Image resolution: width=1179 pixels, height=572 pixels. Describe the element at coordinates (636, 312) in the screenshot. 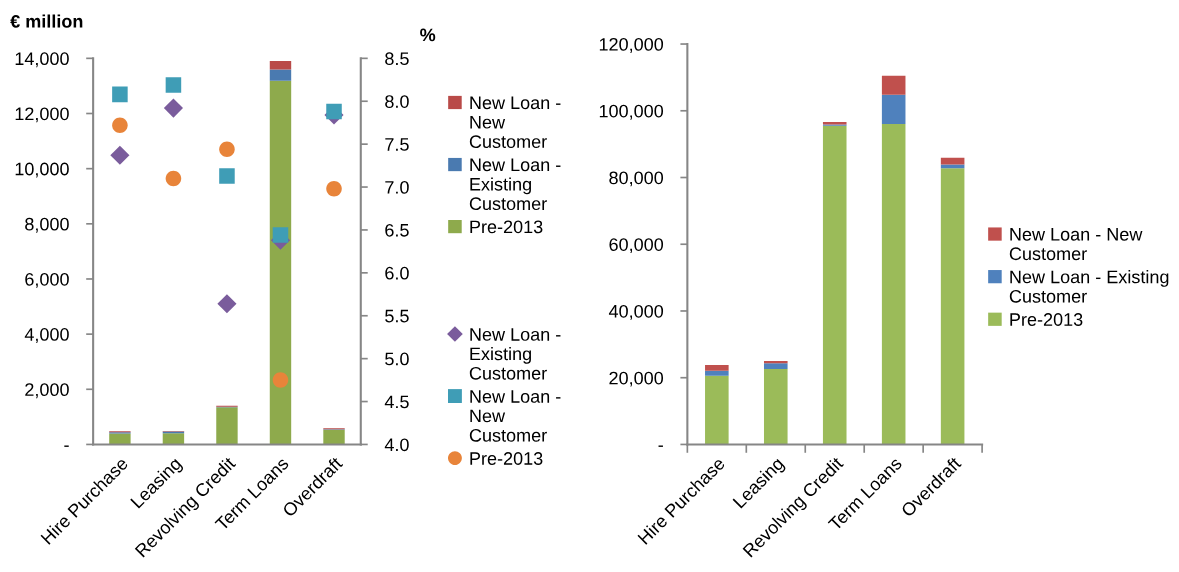

I see `y-tick-label: 40,000` at that location.